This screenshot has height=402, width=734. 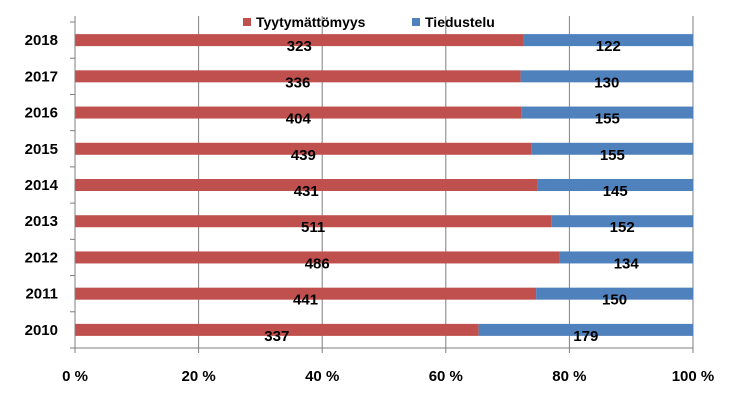 What do you see at coordinates (317, 263) in the screenshot?
I see `data-label: 486` at bounding box center [317, 263].